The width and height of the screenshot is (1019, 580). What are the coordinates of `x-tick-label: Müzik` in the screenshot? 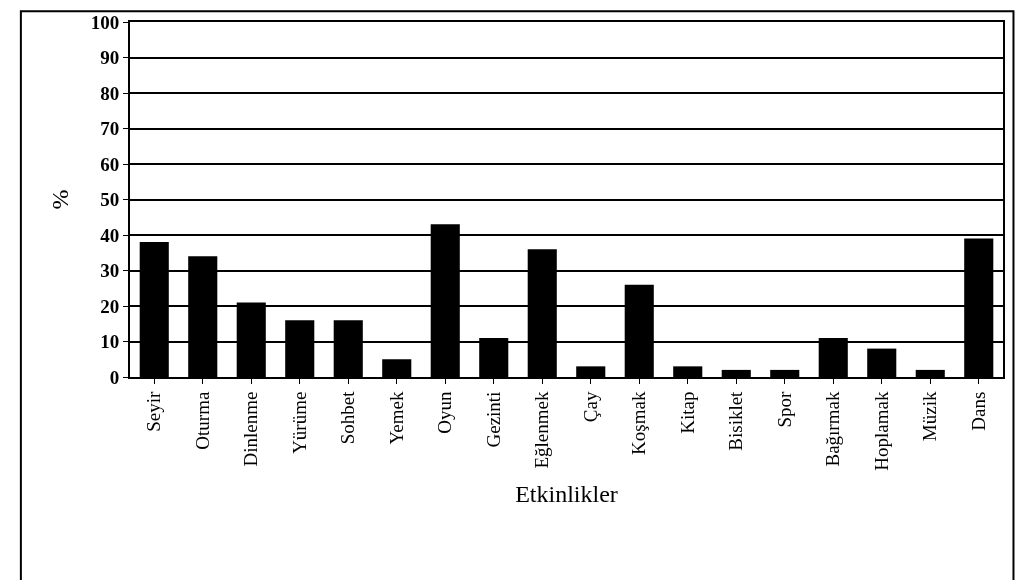 It's located at (930, 416).